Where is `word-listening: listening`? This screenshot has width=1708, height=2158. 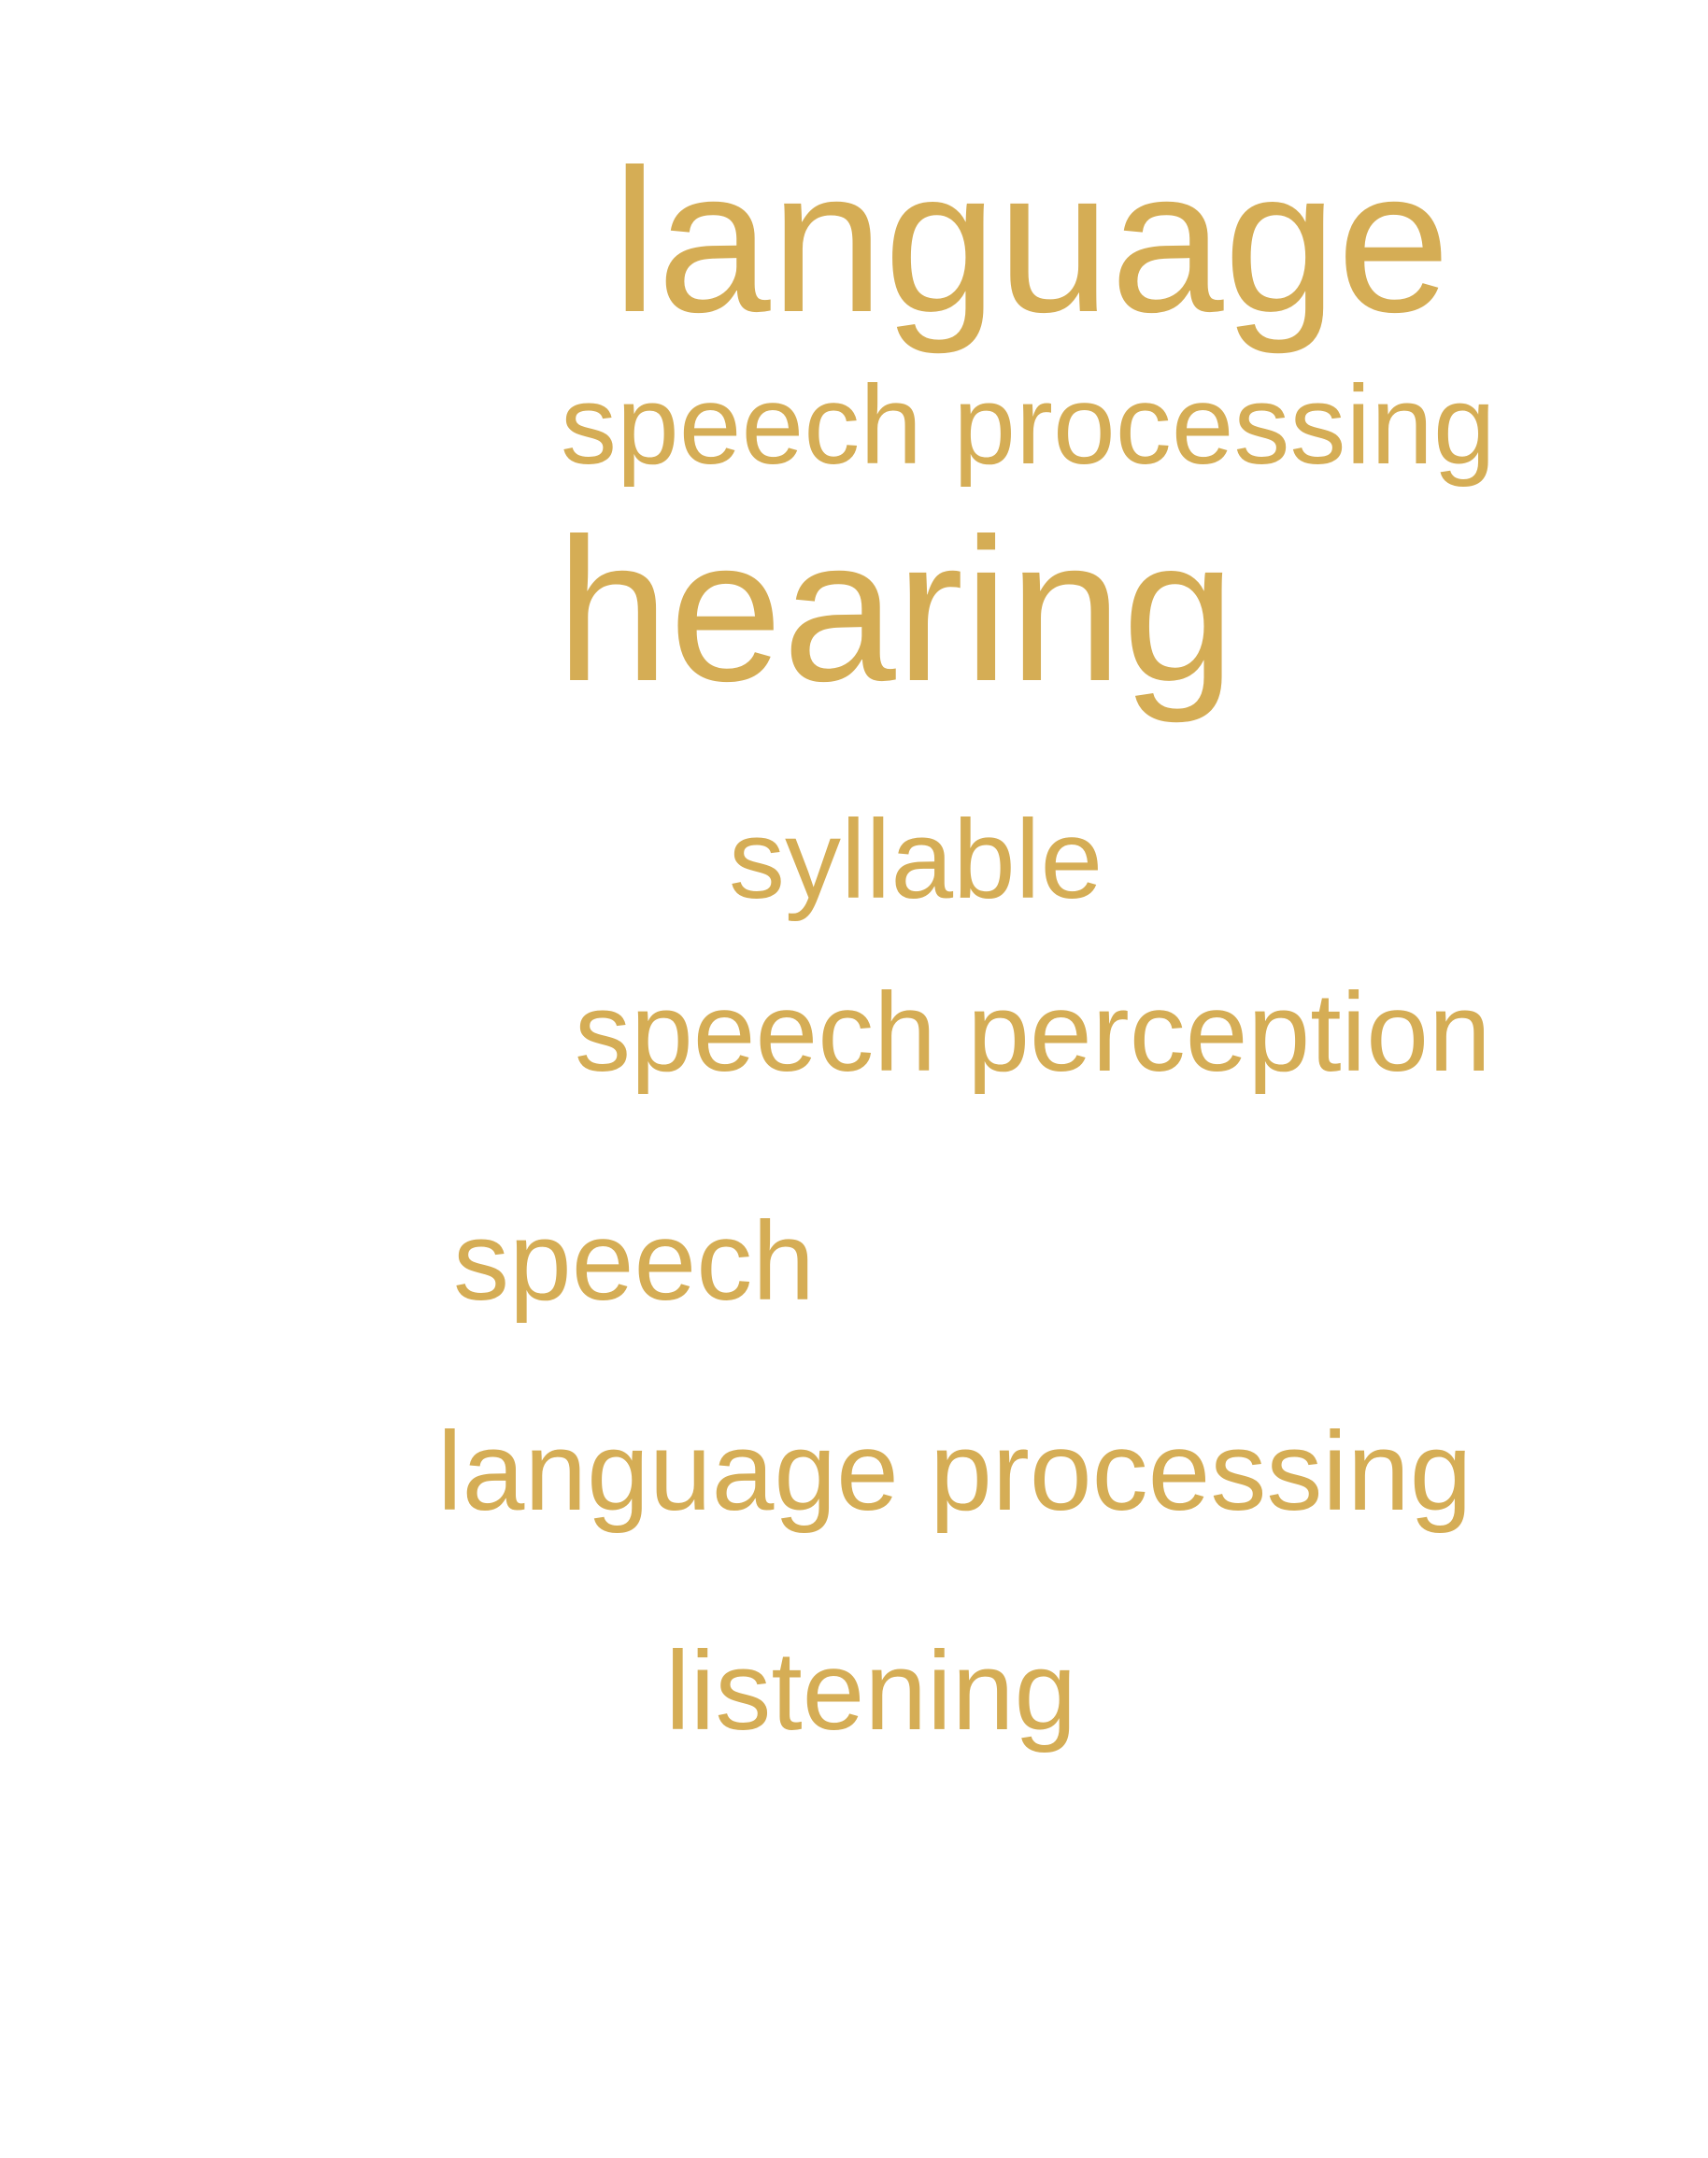 word-listening: listening is located at coordinates (871, 1690).